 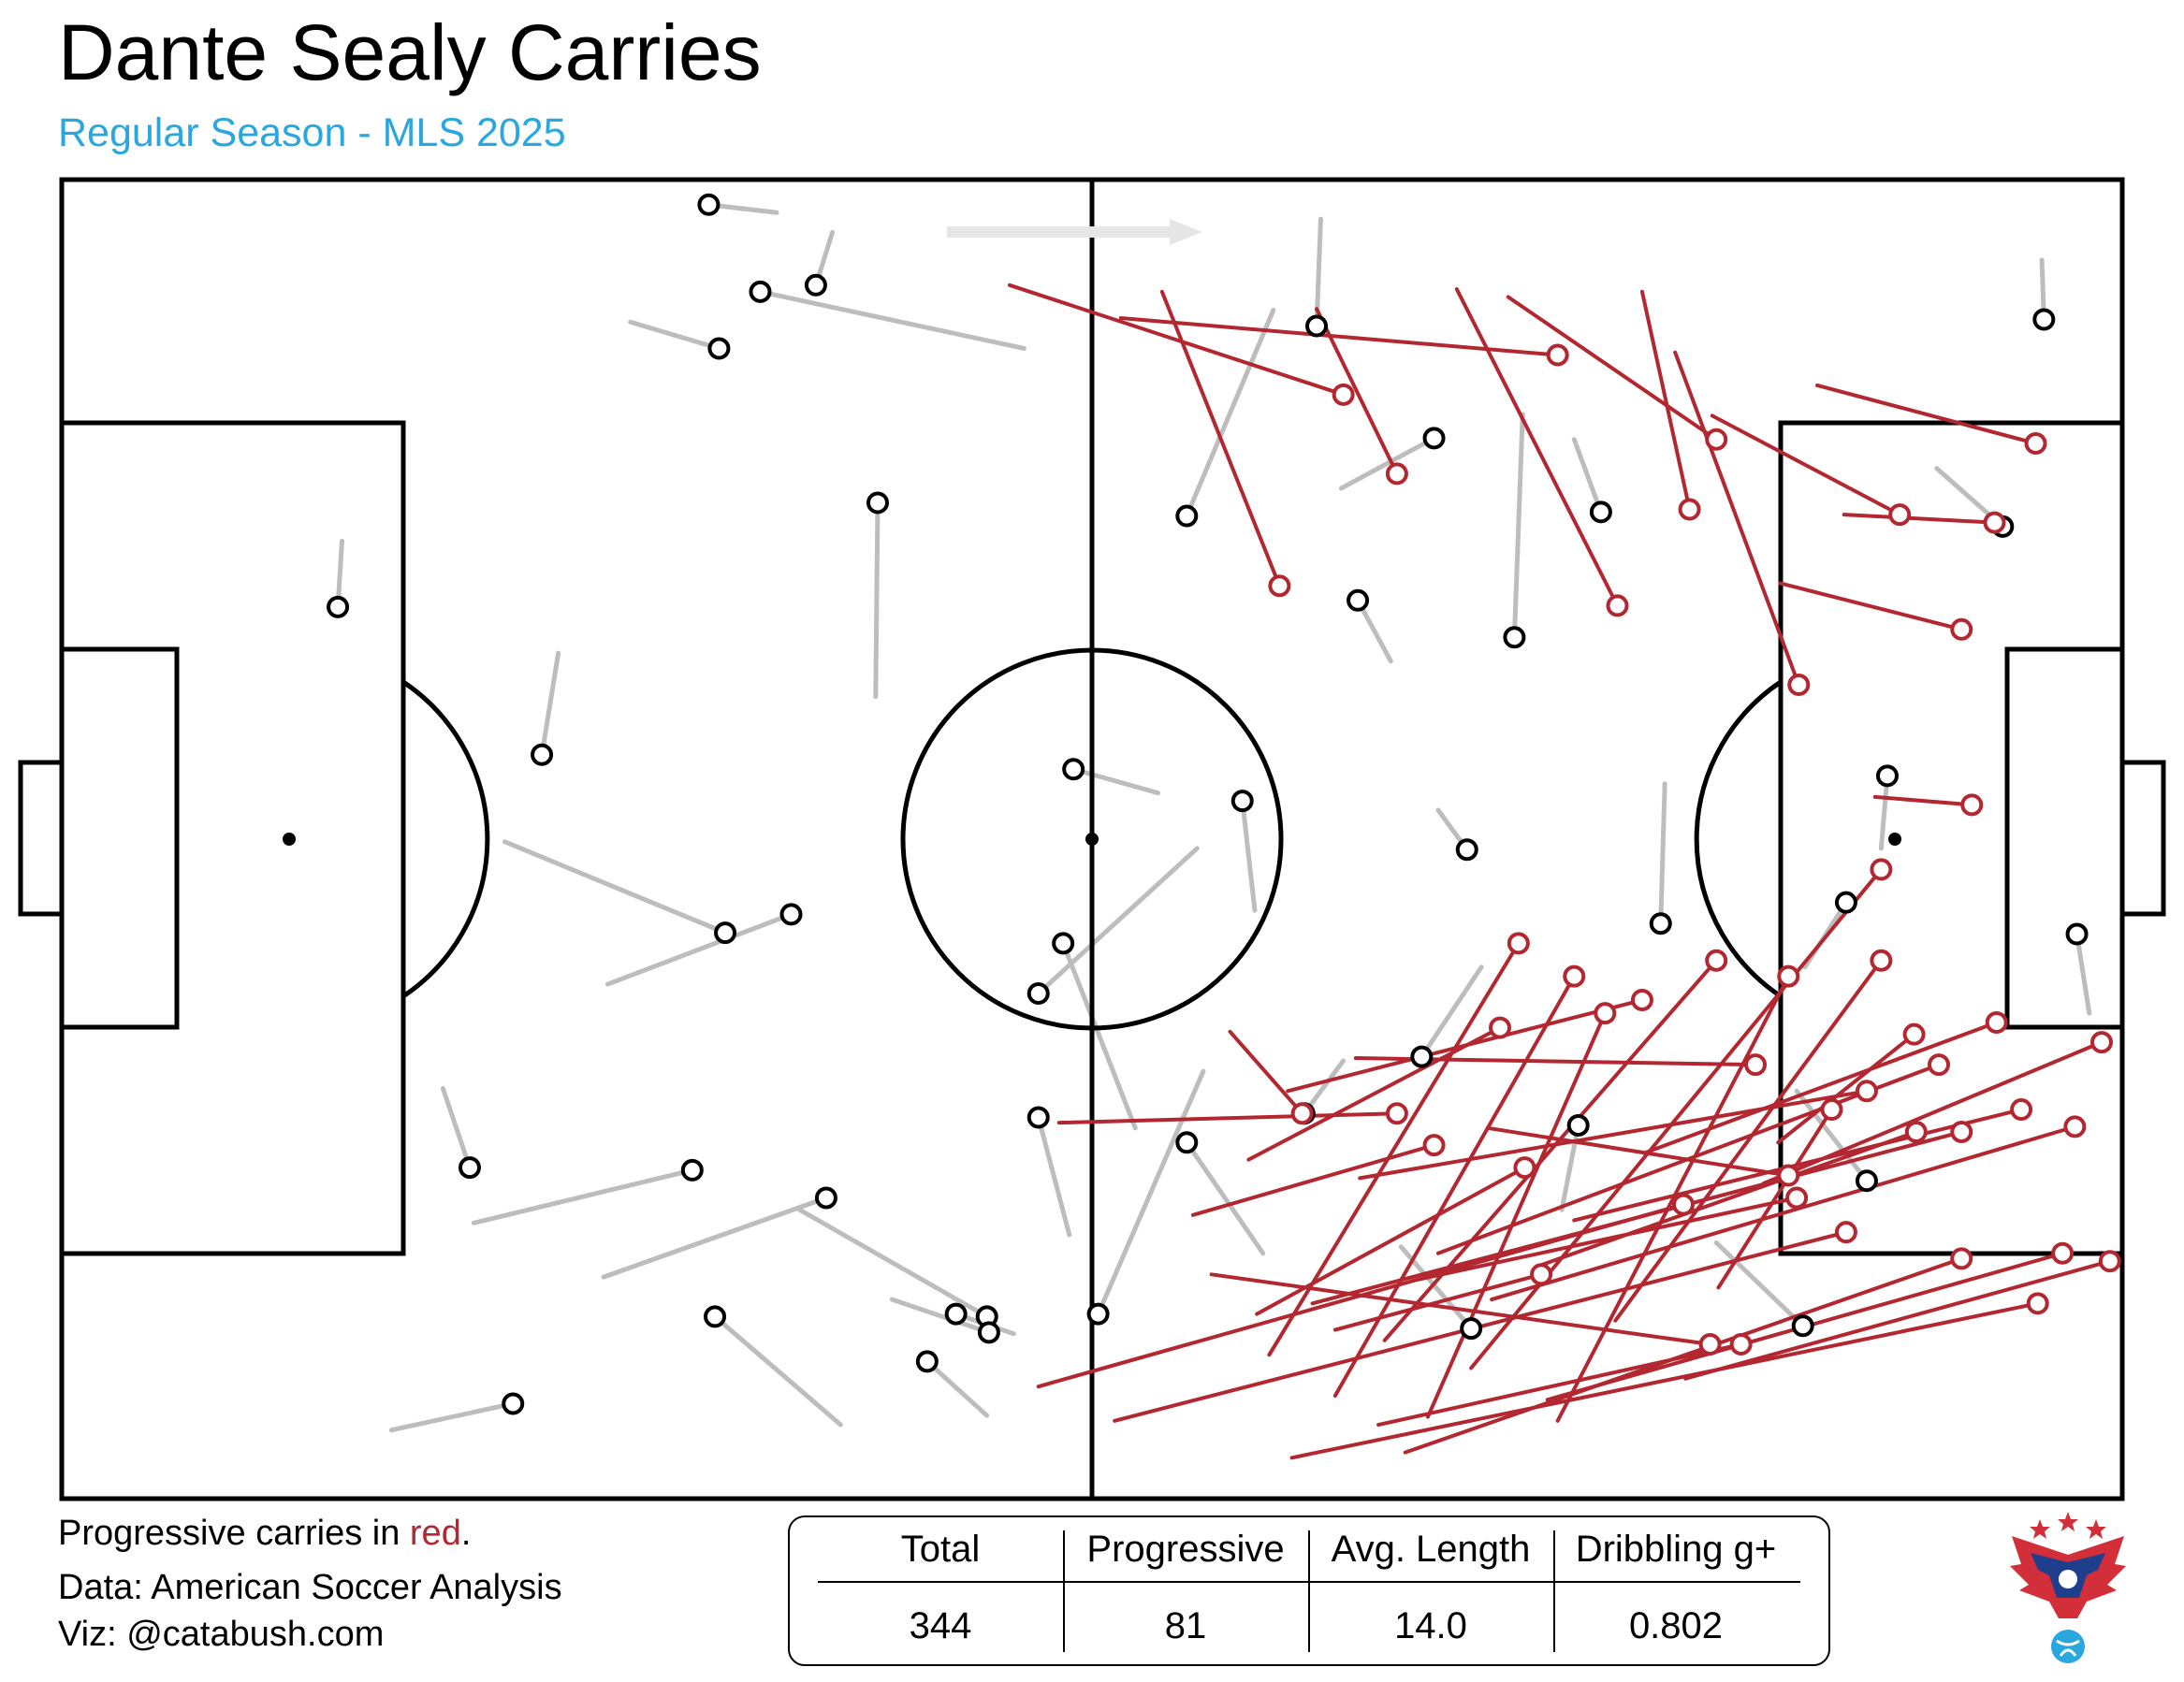 I want to click on data-credit: Data: American Soccer Analysis, so click(x=310, y=1587).